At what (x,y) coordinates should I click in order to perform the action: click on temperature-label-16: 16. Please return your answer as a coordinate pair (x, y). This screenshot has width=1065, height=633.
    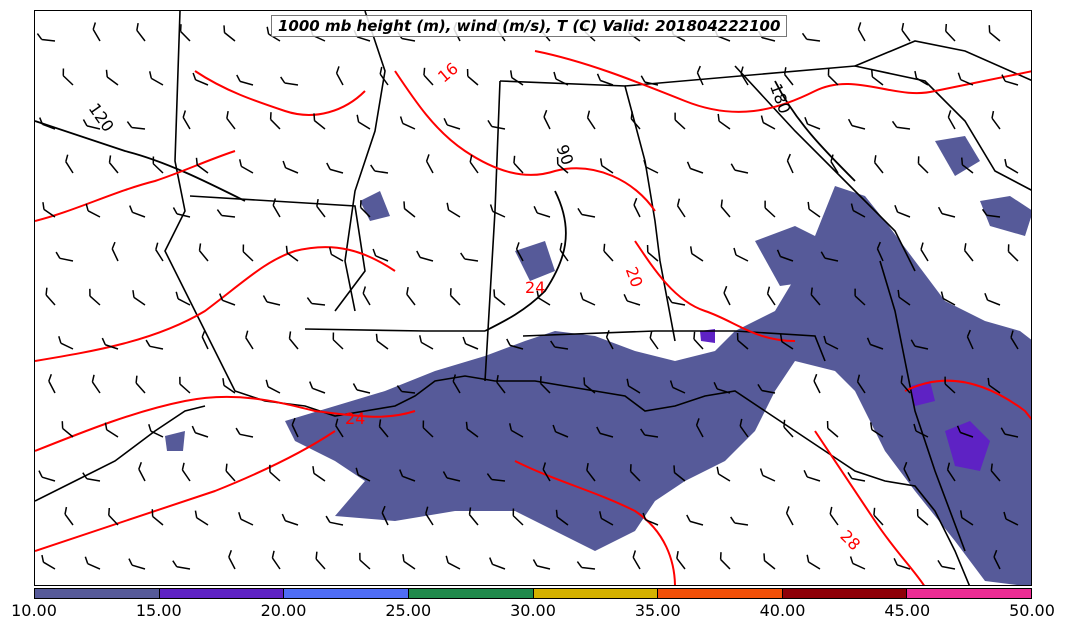
    Looking at the image, I should click on (448, 73).